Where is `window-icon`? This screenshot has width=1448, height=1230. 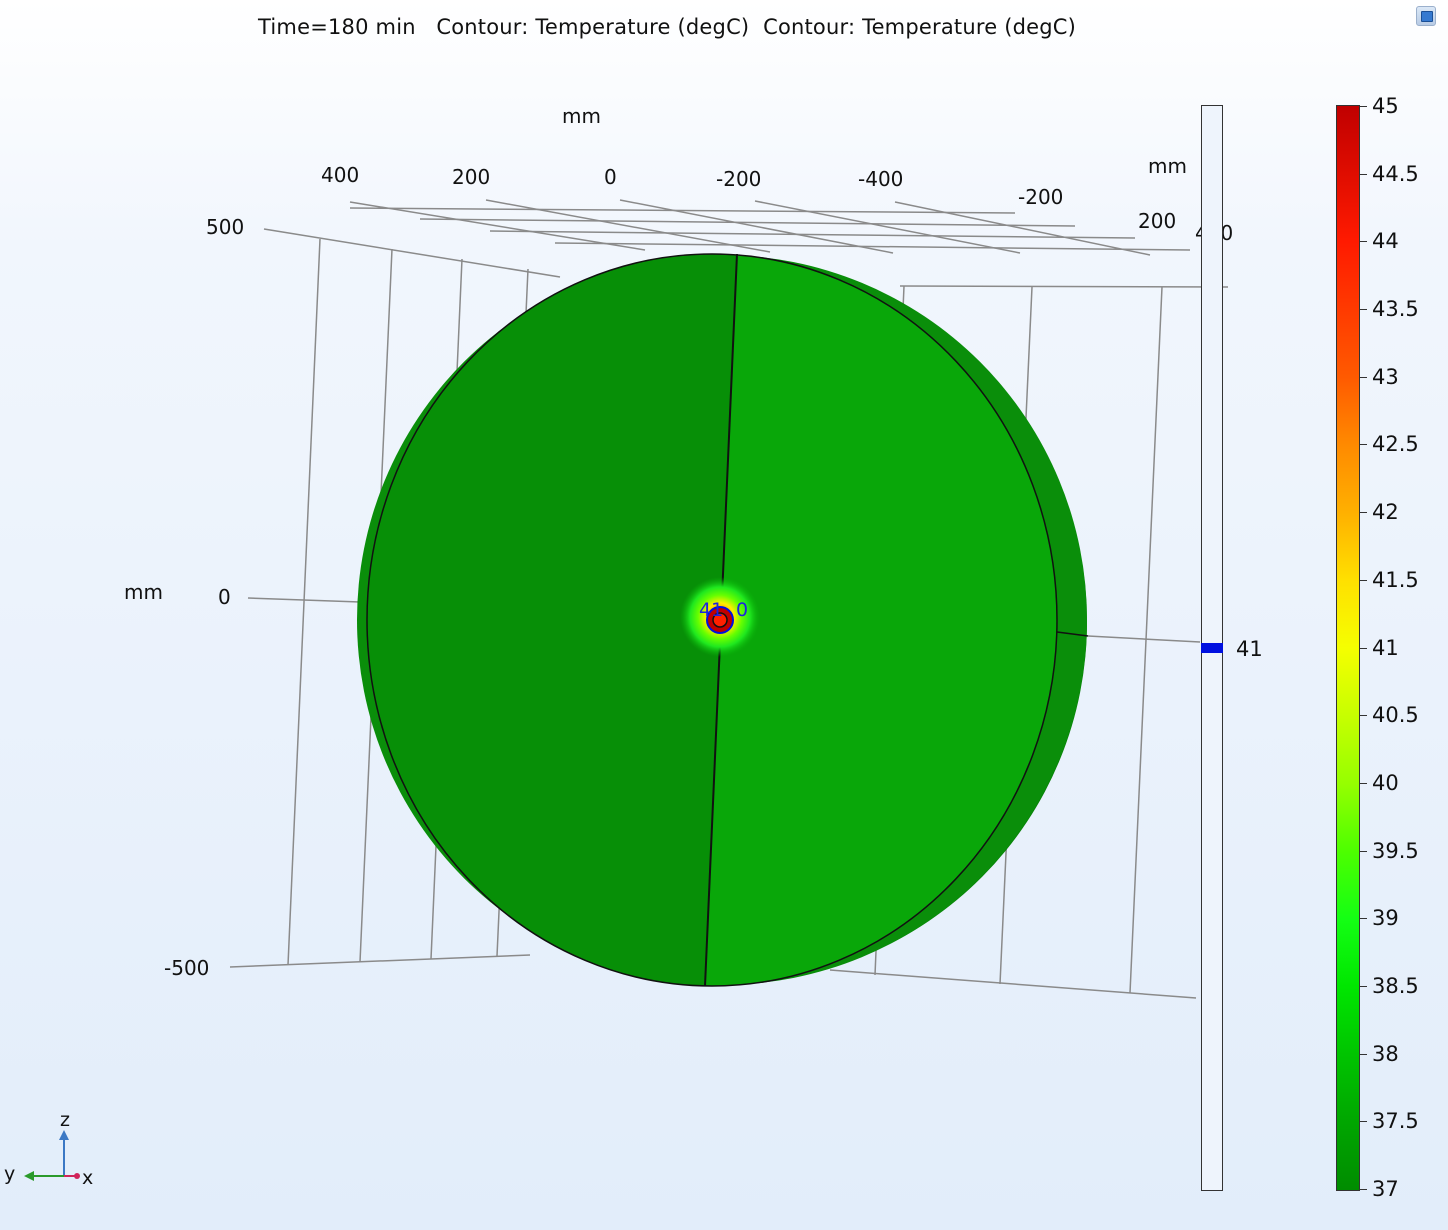
window-icon is located at coordinates (1426, 16).